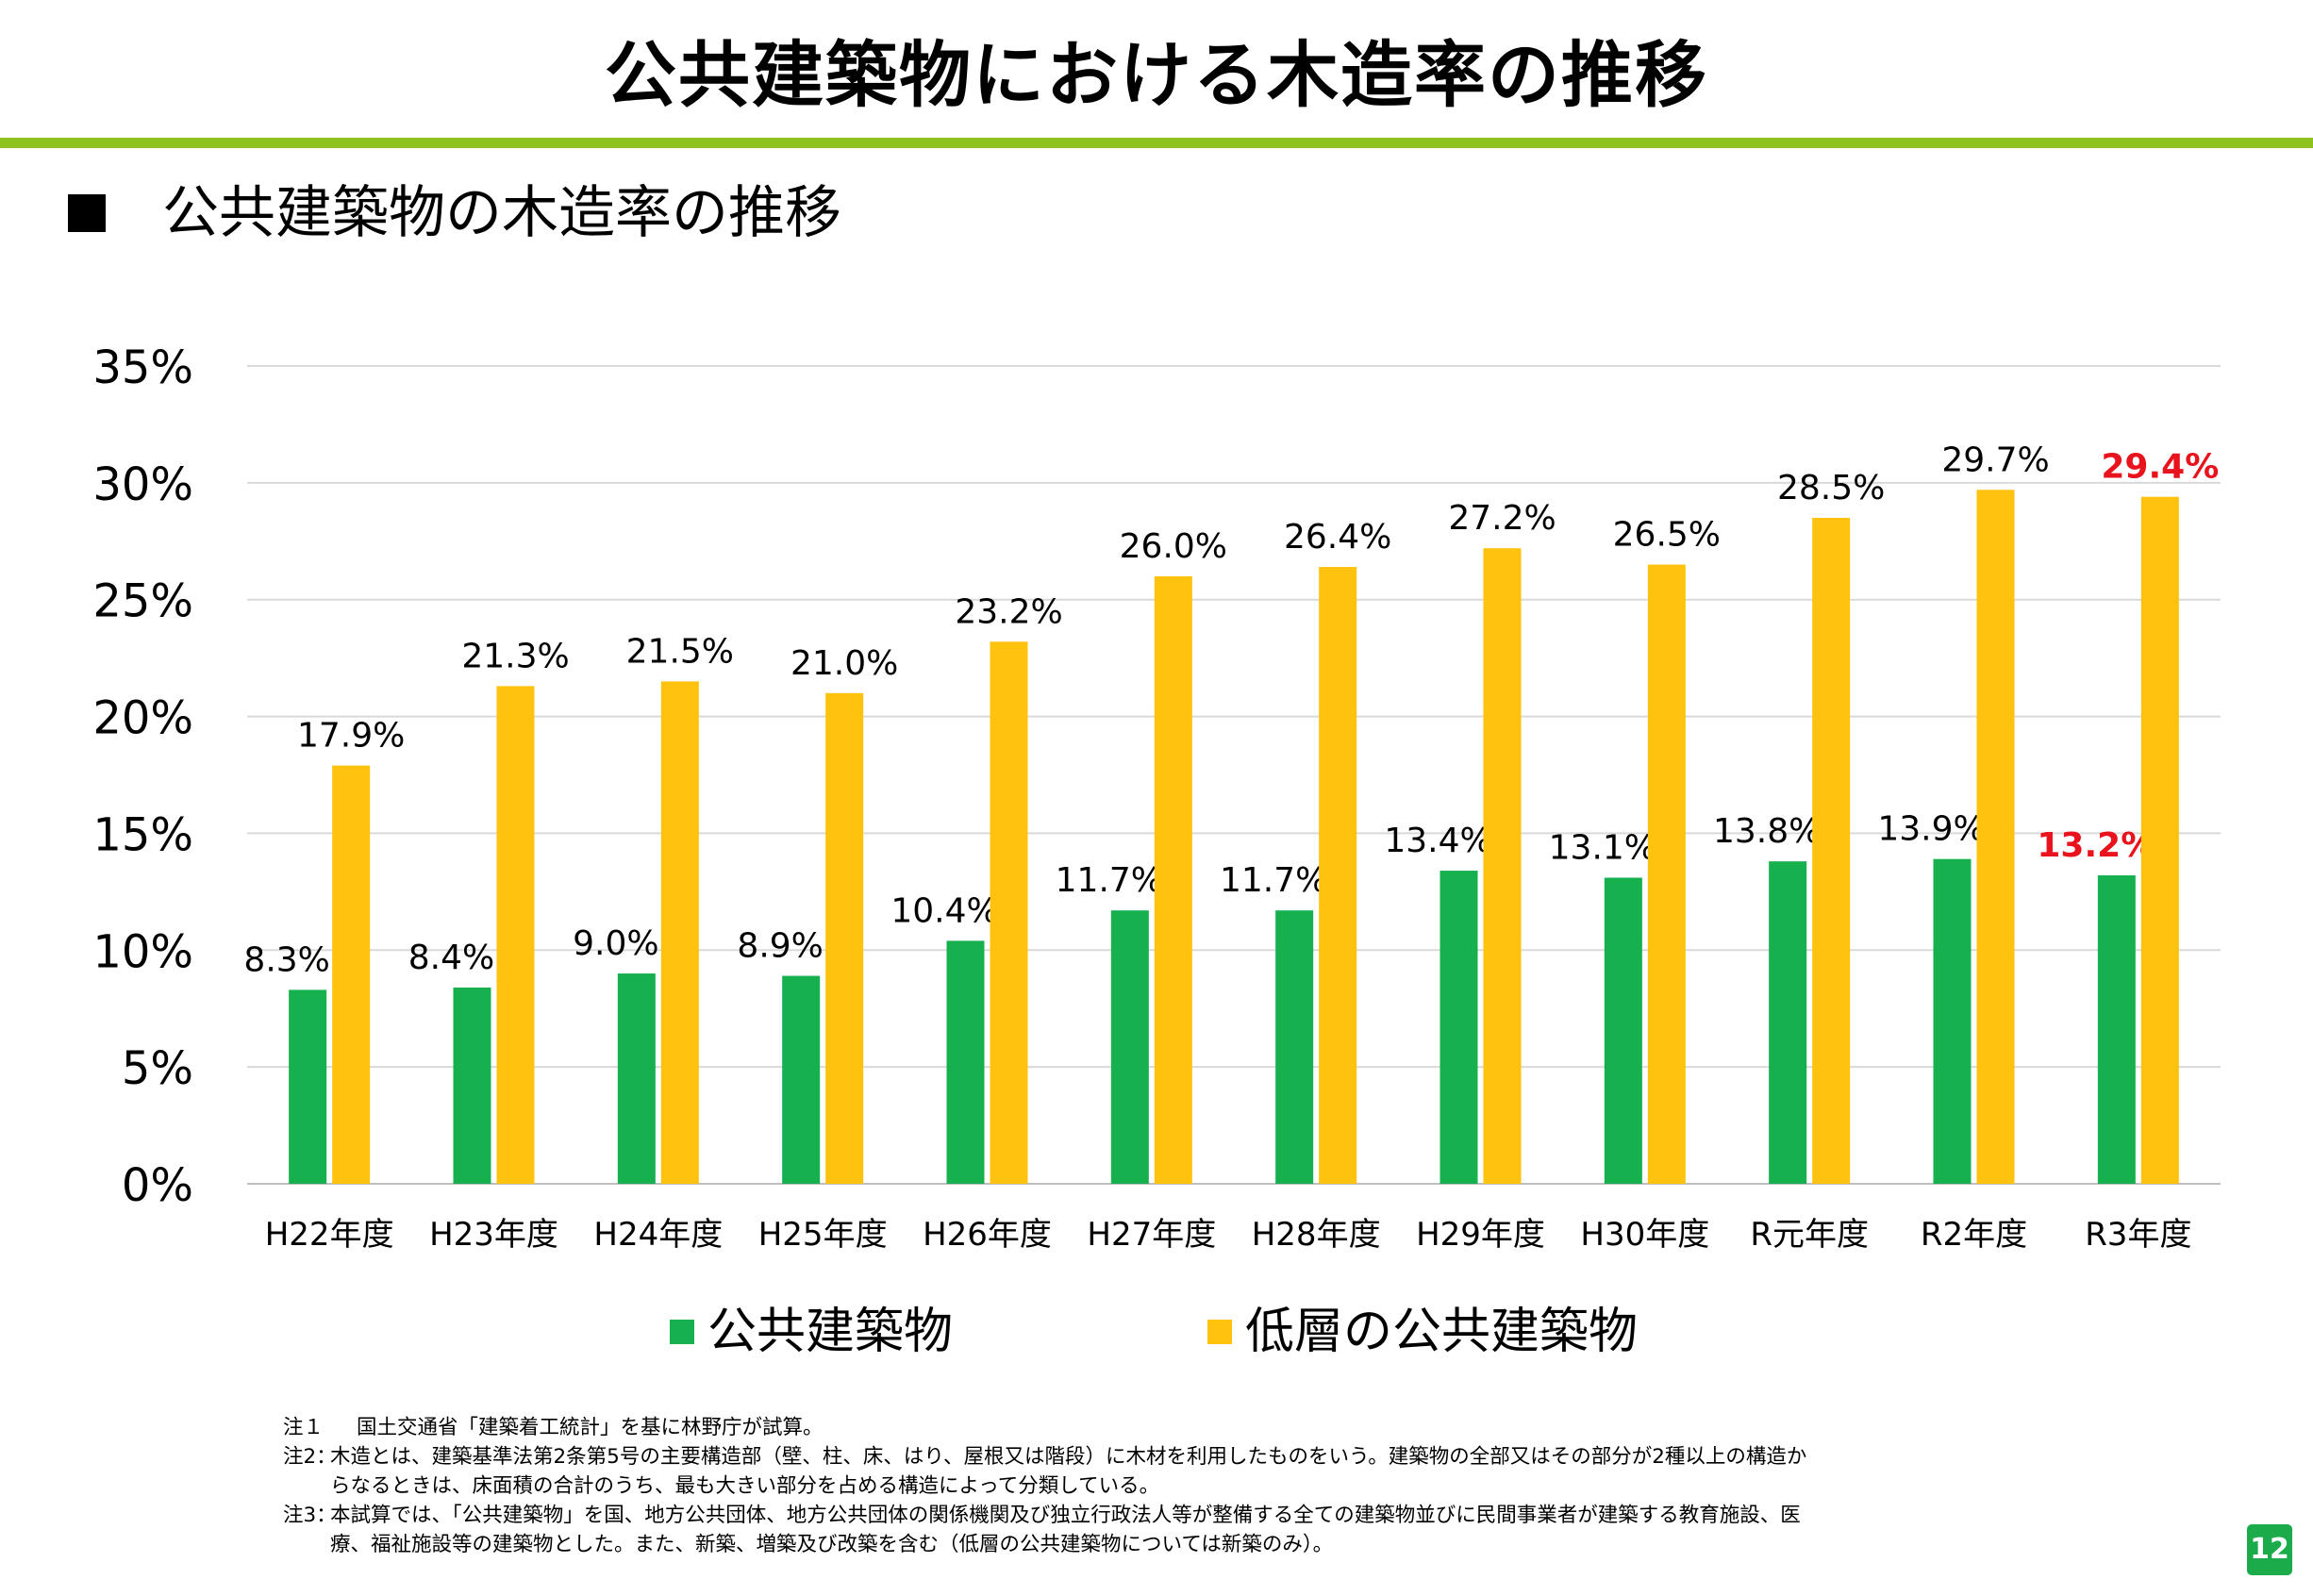 Image resolution: width=2313 pixels, height=1596 pixels. I want to click on data-label: 17.9%, so click(351, 736).